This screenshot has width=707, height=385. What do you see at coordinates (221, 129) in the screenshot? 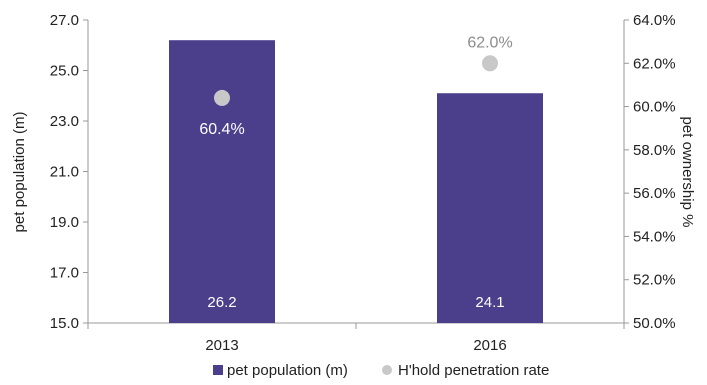
I see `point-value-label: 60.4%` at bounding box center [221, 129].